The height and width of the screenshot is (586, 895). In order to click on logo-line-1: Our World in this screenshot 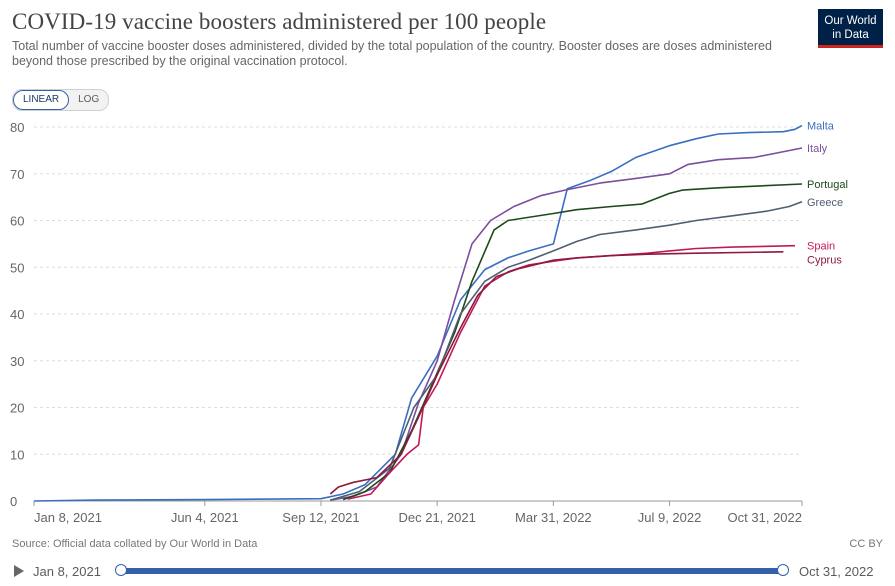, I will do `click(850, 21)`.